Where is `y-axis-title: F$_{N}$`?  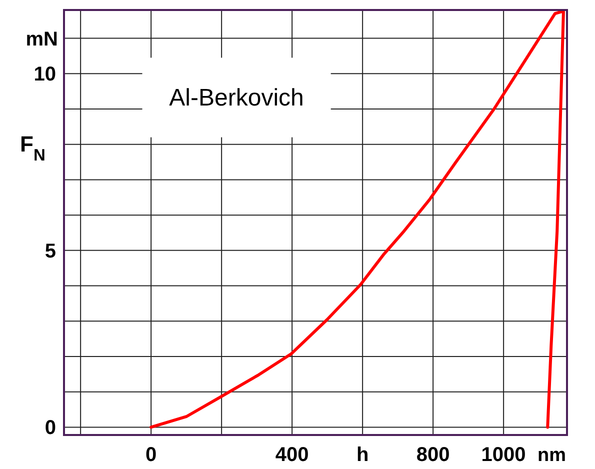 y-axis-title: F$_{N}$ is located at coordinates (33, 147).